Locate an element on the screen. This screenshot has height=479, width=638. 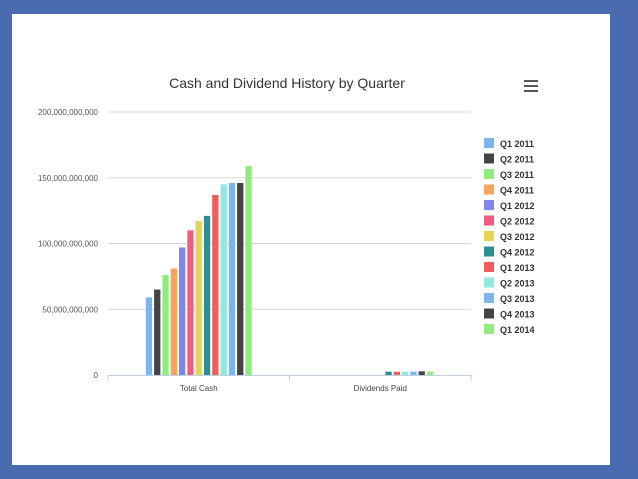
legend-item: Q3 2013 is located at coordinates (509, 298).